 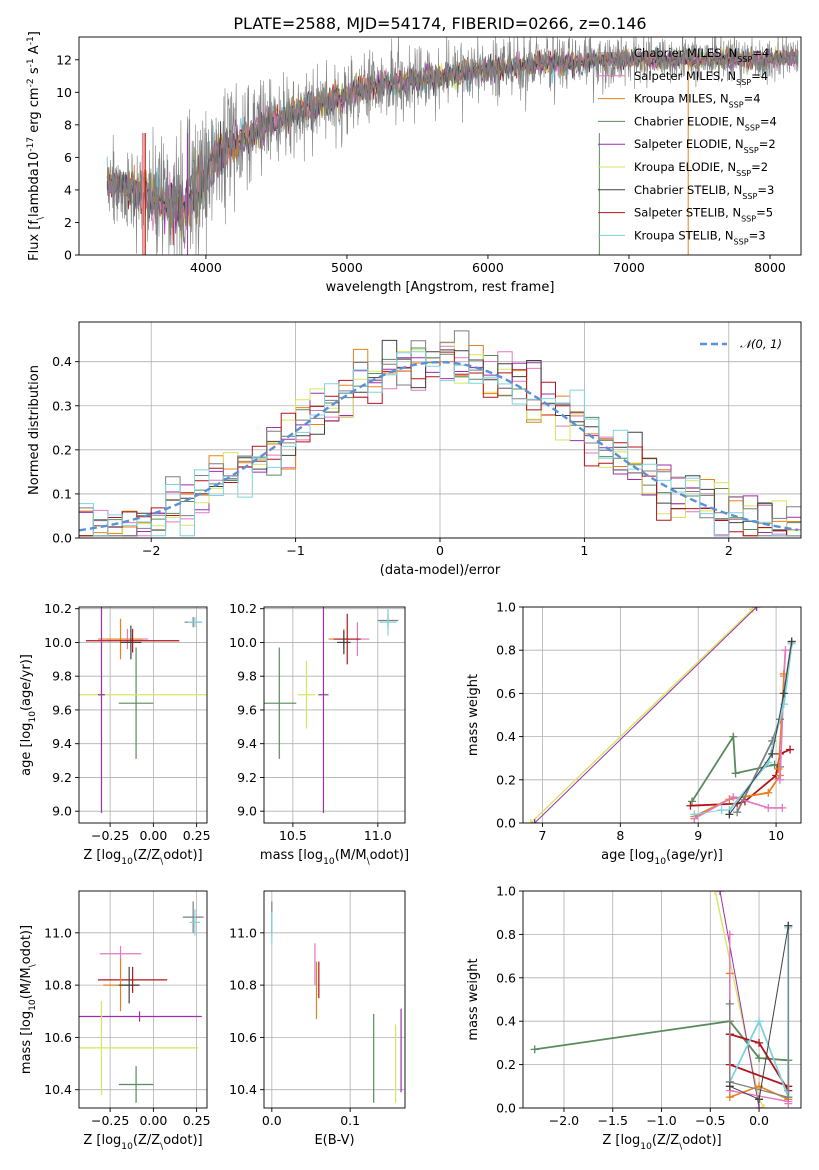 What do you see at coordinates (506, 1021) in the screenshot?
I see `y-tick-label: 0.4` at bounding box center [506, 1021].